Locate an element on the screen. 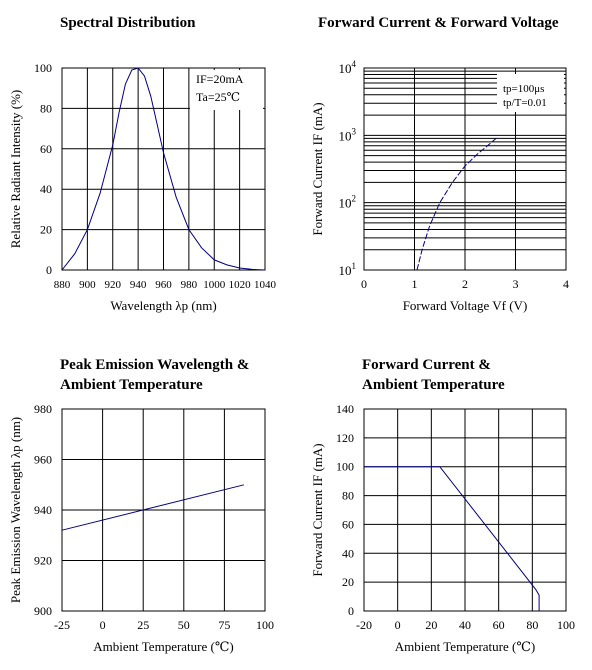  chart1-annotation-2: Ta=25℃ is located at coordinates (218, 97).